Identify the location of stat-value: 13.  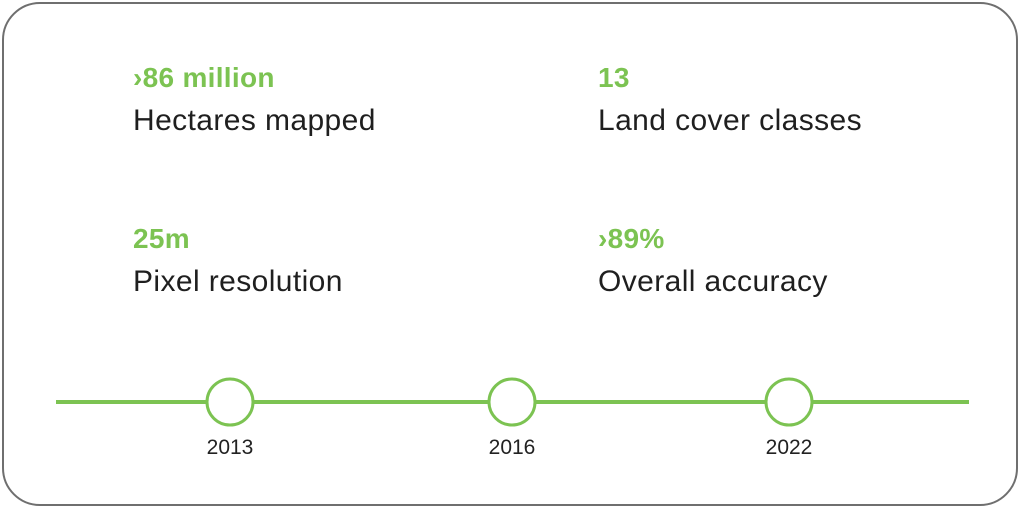
(614, 77).